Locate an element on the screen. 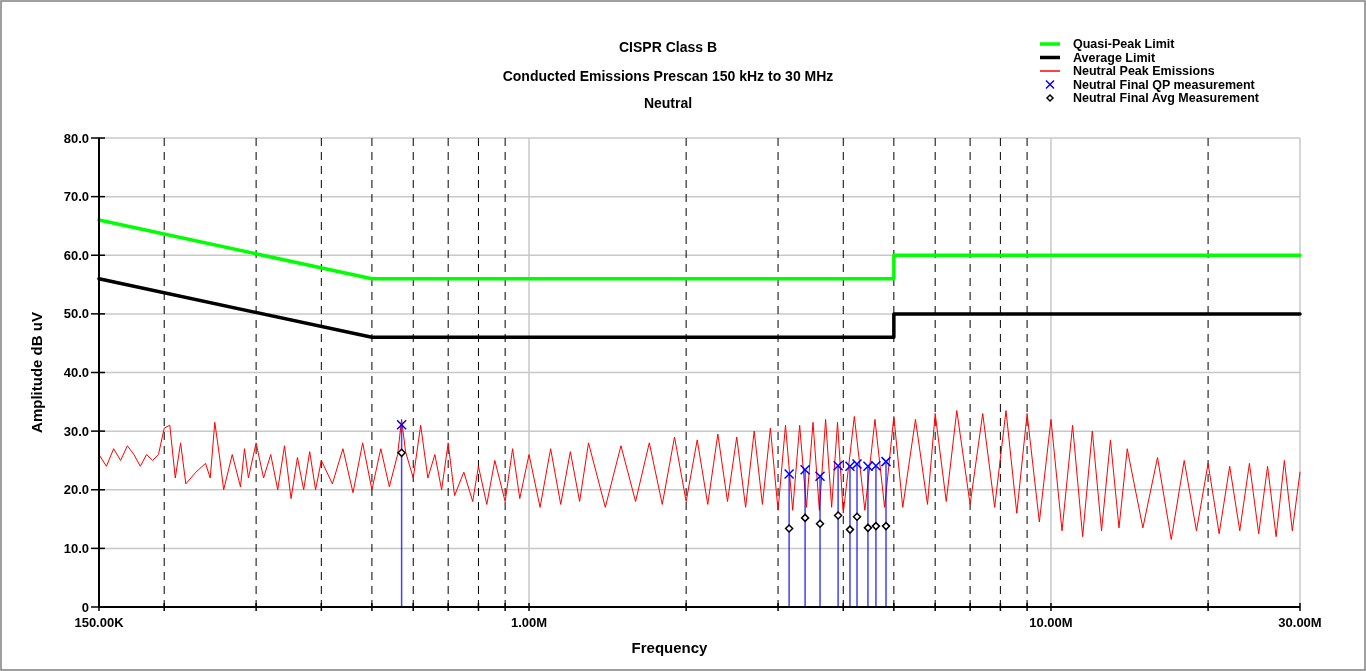 This screenshot has height=671, width=1366. y-tick-label: 50.0 is located at coordinates (76, 314).